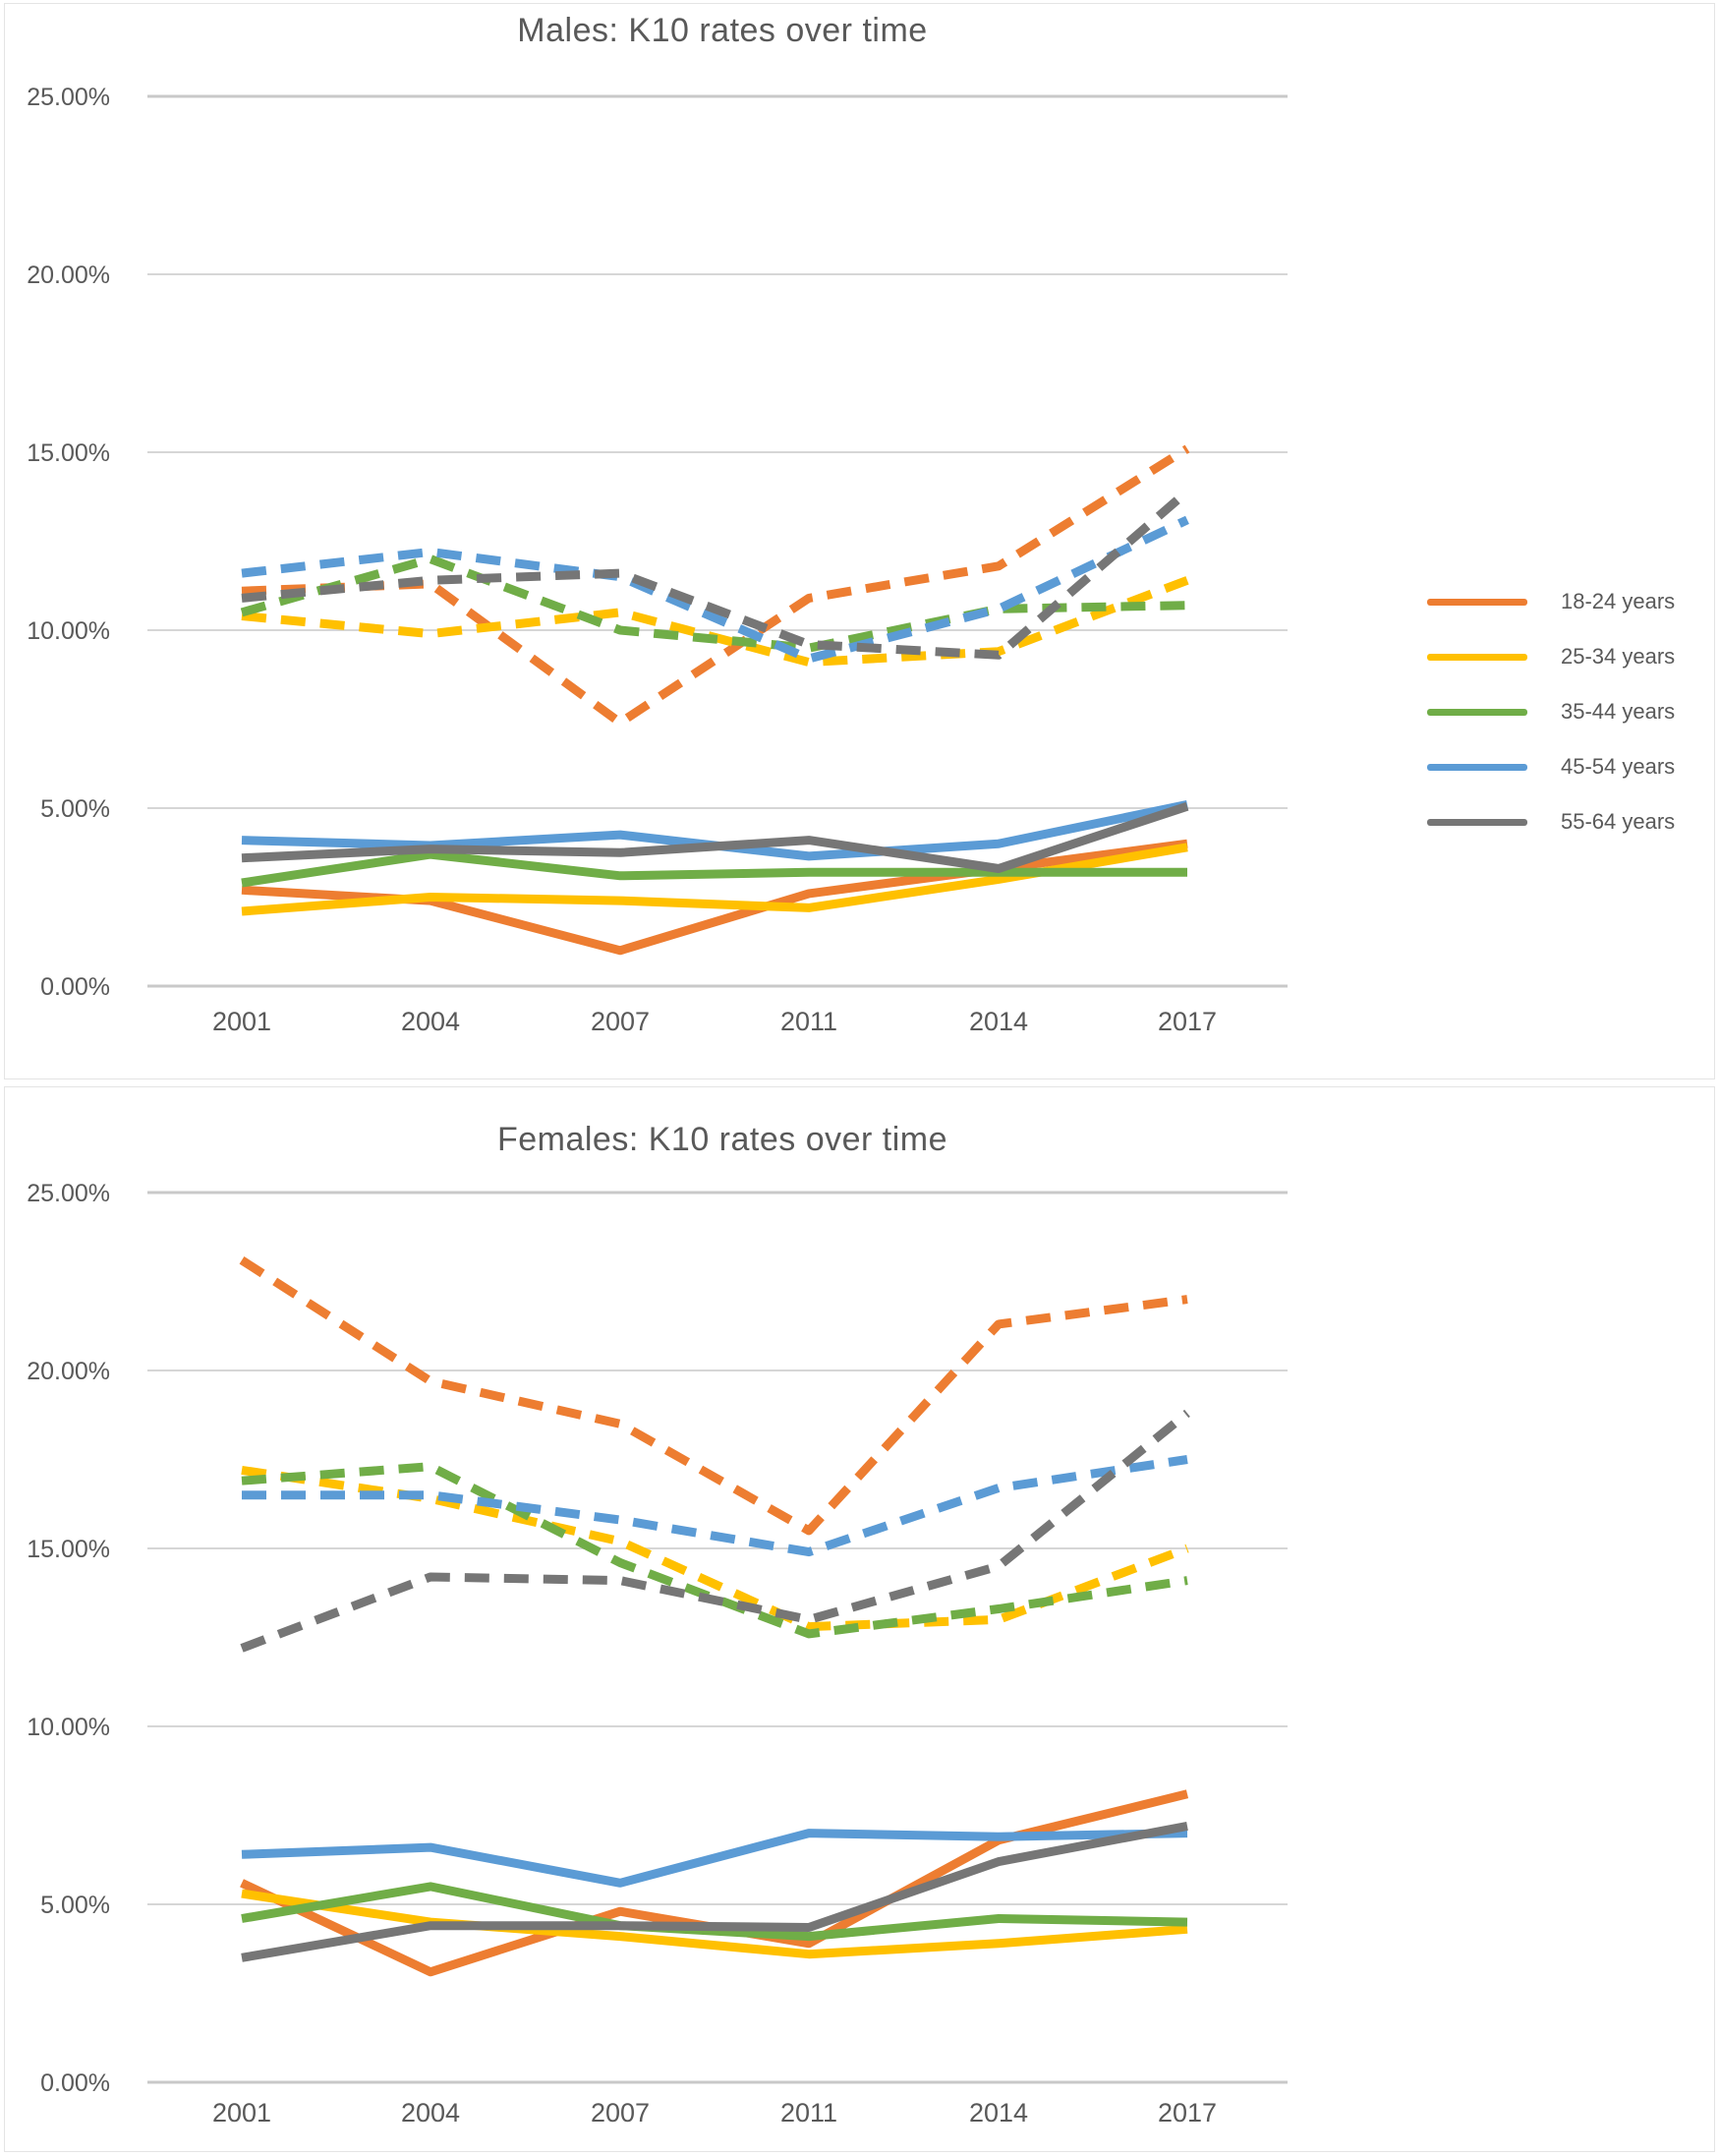  Describe the element at coordinates (1619, 601) in the screenshot. I see `legend-label: 18-24 years` at that location.